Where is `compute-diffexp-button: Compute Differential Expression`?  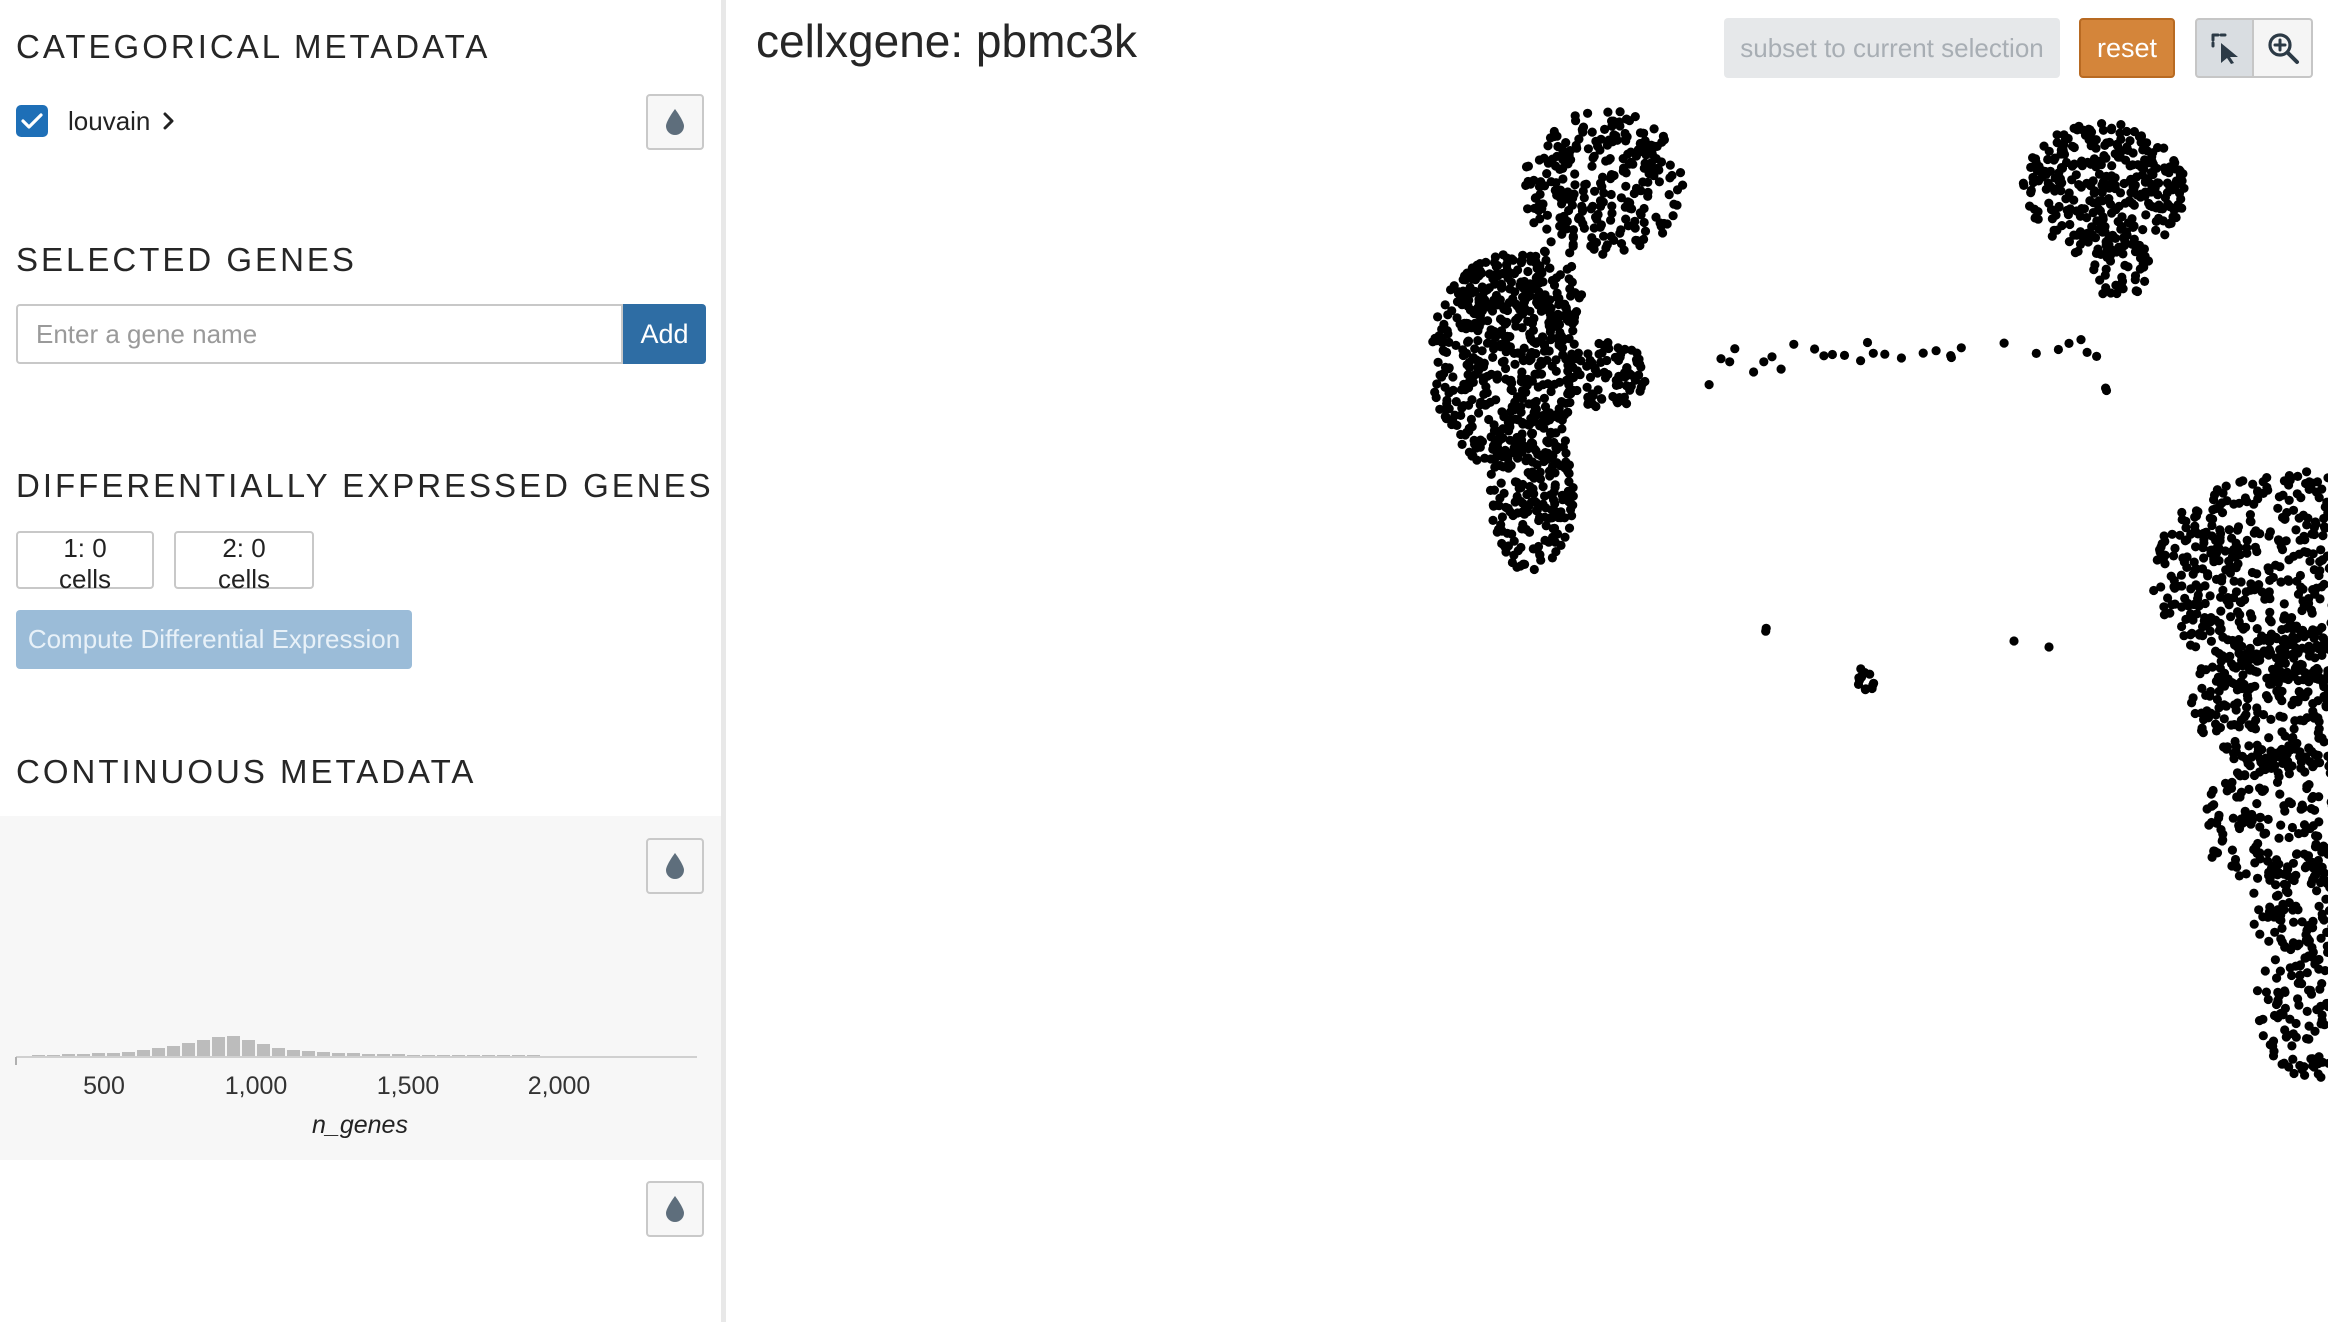
compute-diffexp-button: Compute Differential Expression is located at coordinates (214, 639).